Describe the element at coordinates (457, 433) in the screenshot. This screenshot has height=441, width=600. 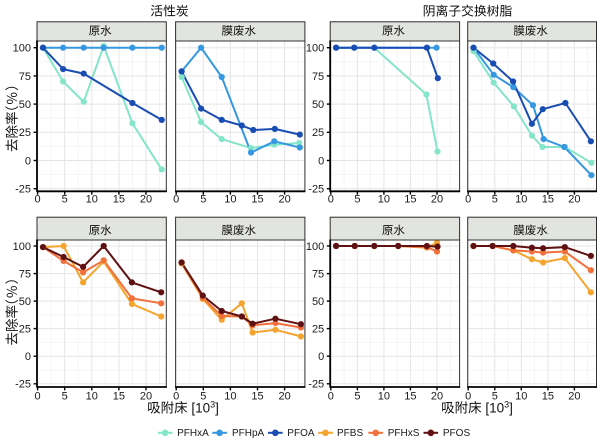
I see `svg-text: PFOS` at that location.